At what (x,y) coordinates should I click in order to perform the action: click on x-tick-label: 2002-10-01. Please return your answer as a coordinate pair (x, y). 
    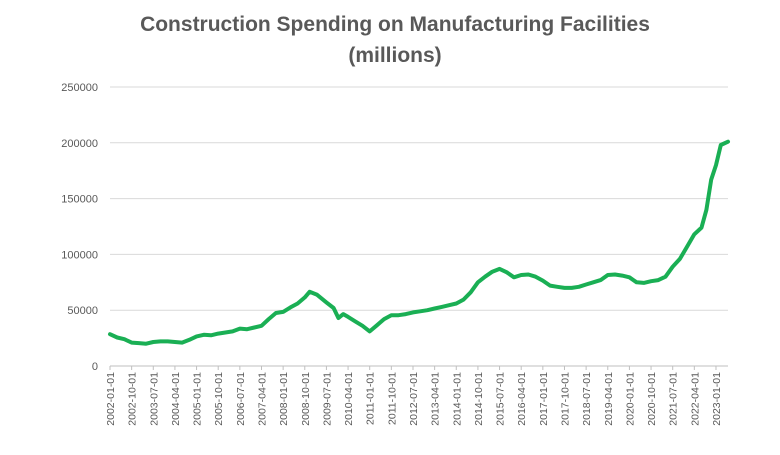
    Looking at the image, I should click on (133, 399).